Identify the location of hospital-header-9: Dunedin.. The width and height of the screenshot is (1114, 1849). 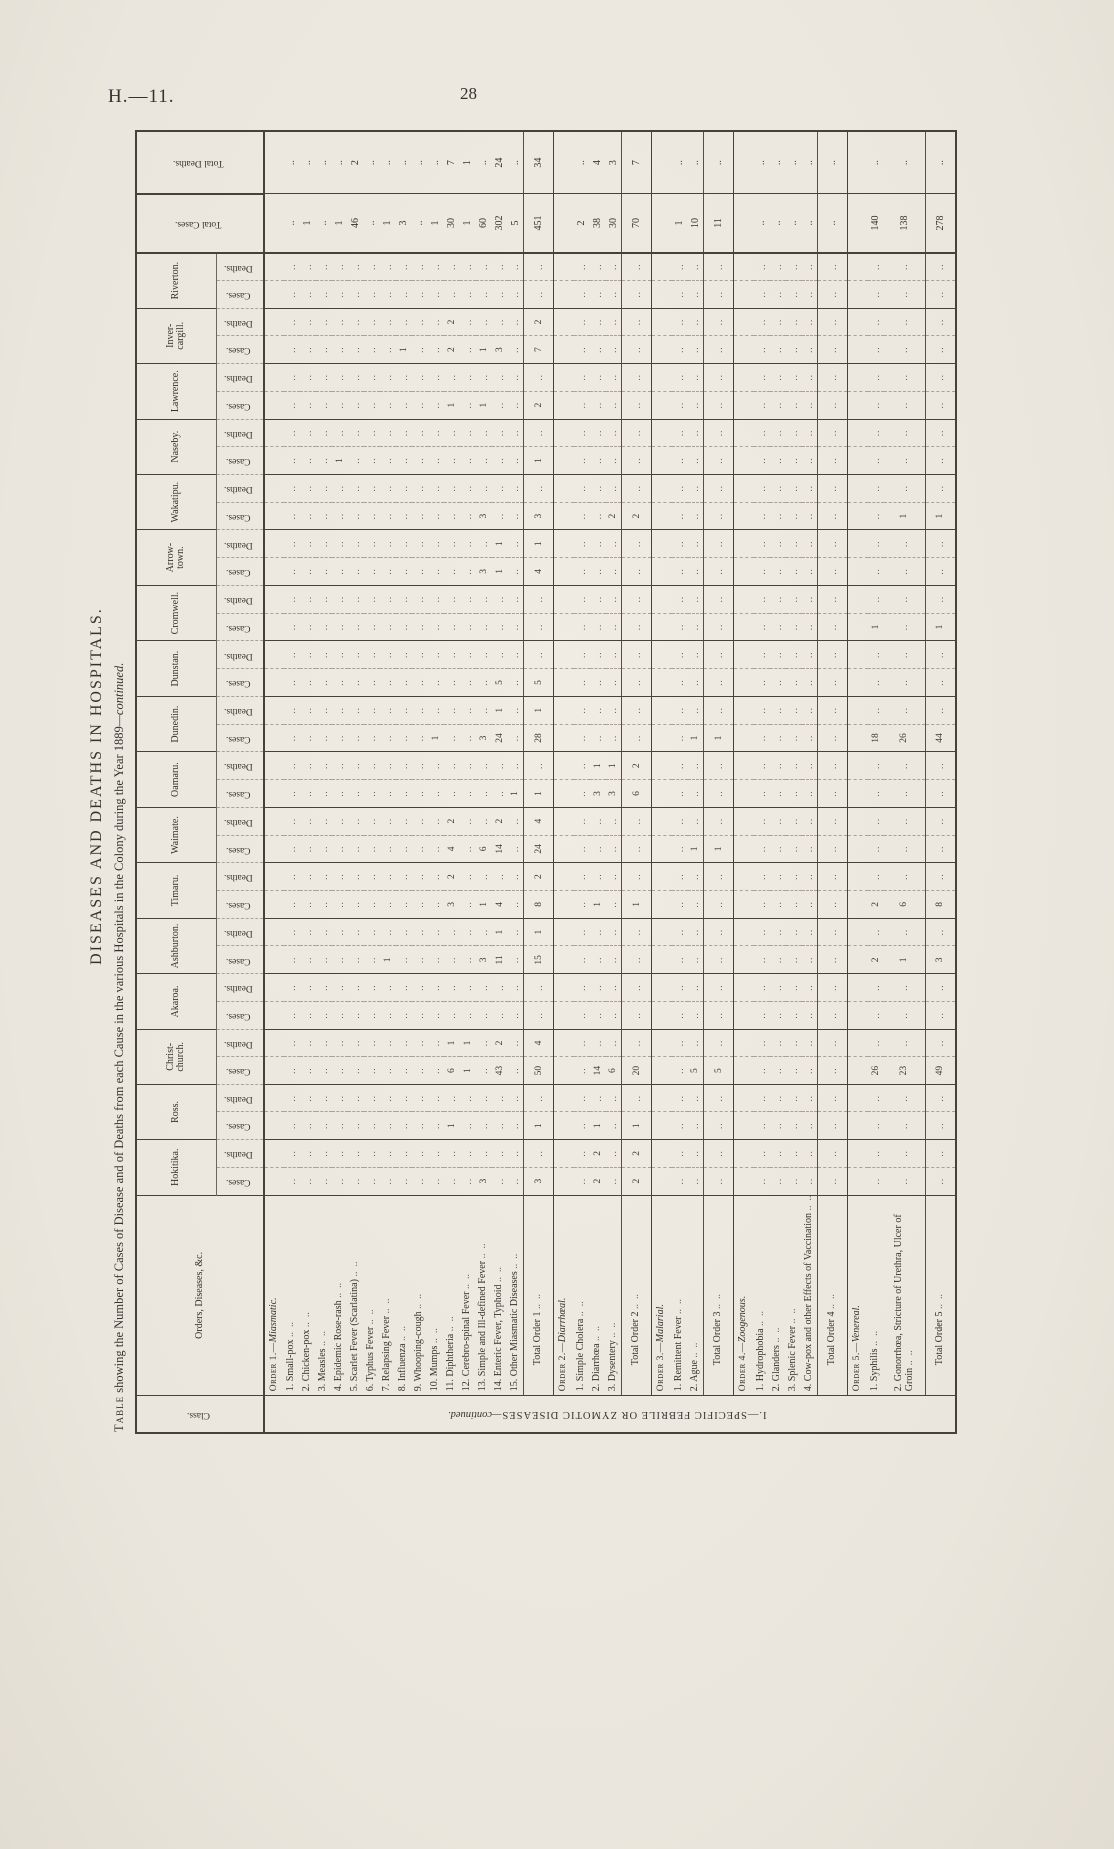
(176, 724).